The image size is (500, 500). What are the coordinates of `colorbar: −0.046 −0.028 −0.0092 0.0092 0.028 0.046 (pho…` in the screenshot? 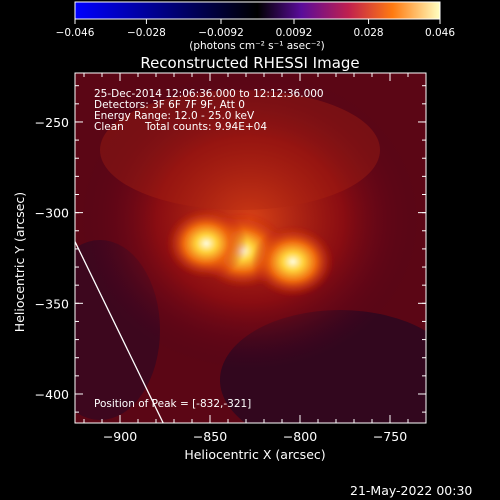 It's located at (255, 26).